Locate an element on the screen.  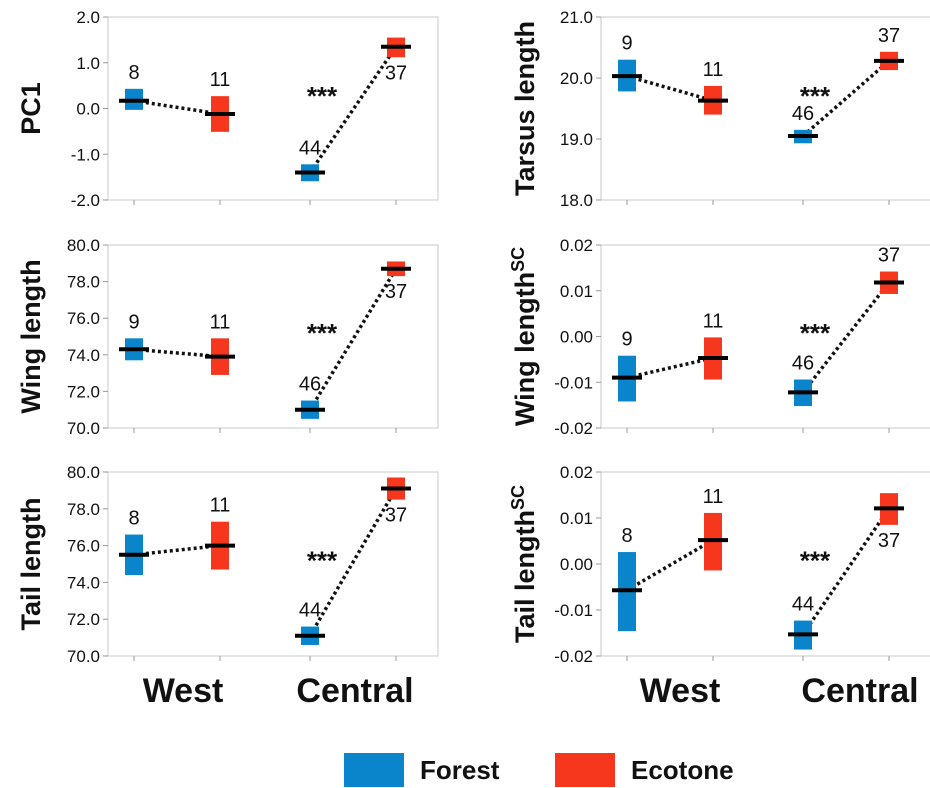
y-tick-label-1-1: 19.0 is located at coordinates (576, 139).